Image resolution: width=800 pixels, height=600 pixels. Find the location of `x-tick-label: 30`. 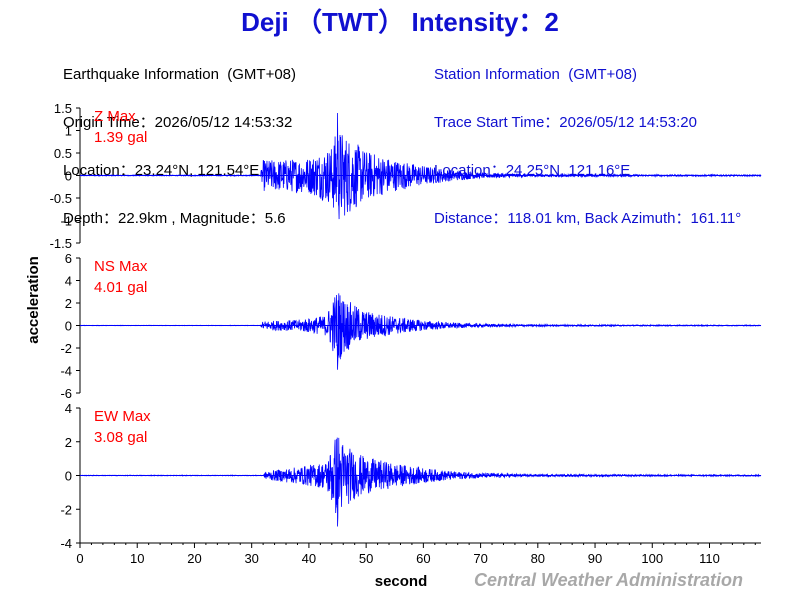

x-tick-label: 30 is located at coordinates (251, 558).